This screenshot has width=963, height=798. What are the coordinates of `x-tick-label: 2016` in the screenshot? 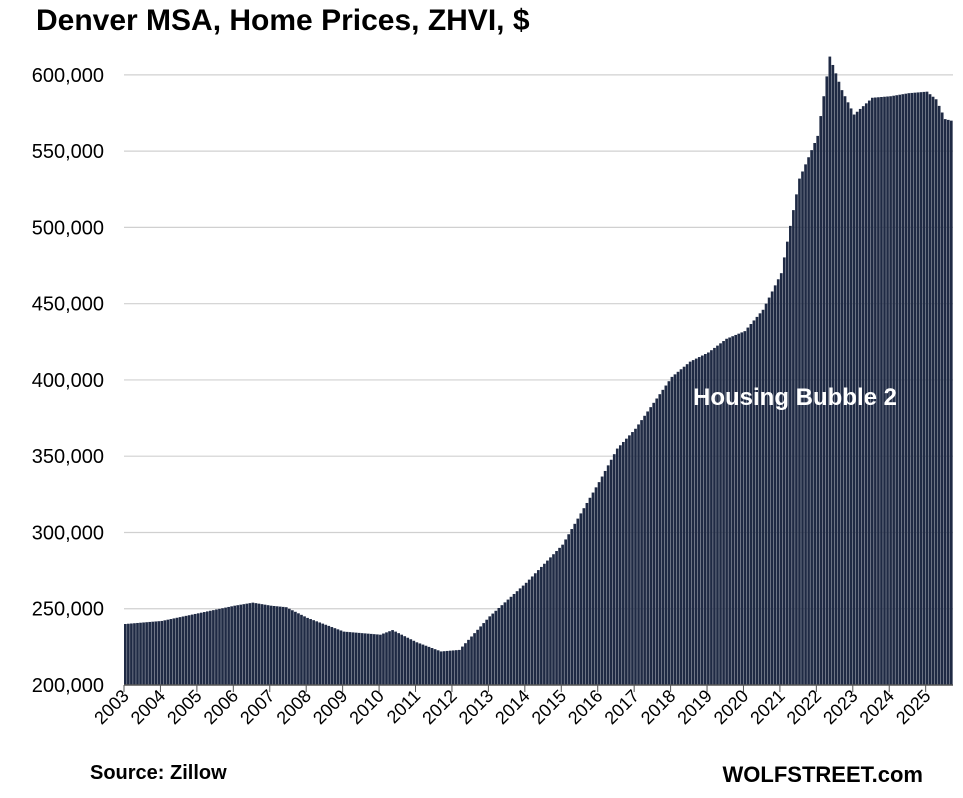 It's located at (585, 707).